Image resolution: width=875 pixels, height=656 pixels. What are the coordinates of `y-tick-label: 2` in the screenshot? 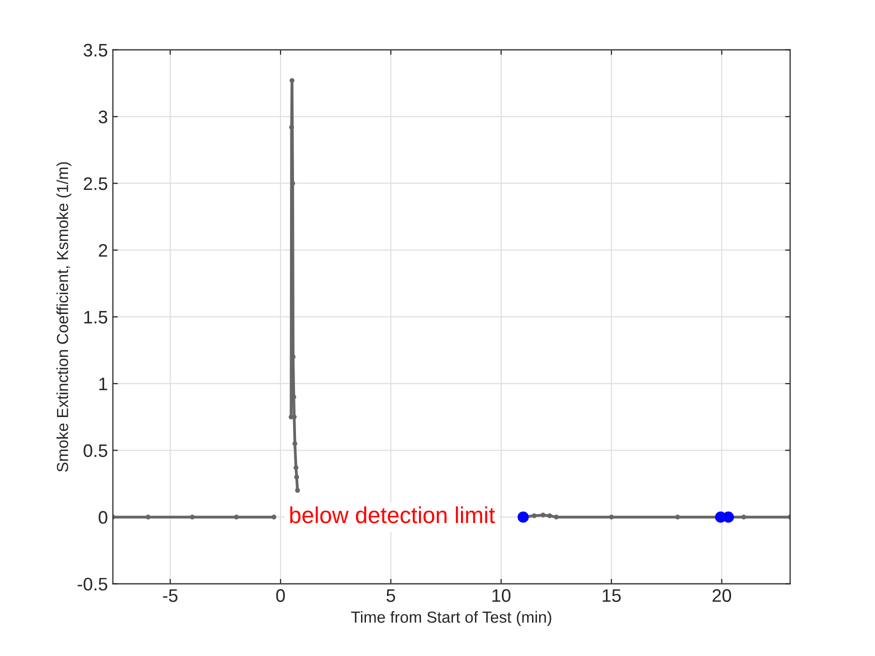 It's located at (103, 250).